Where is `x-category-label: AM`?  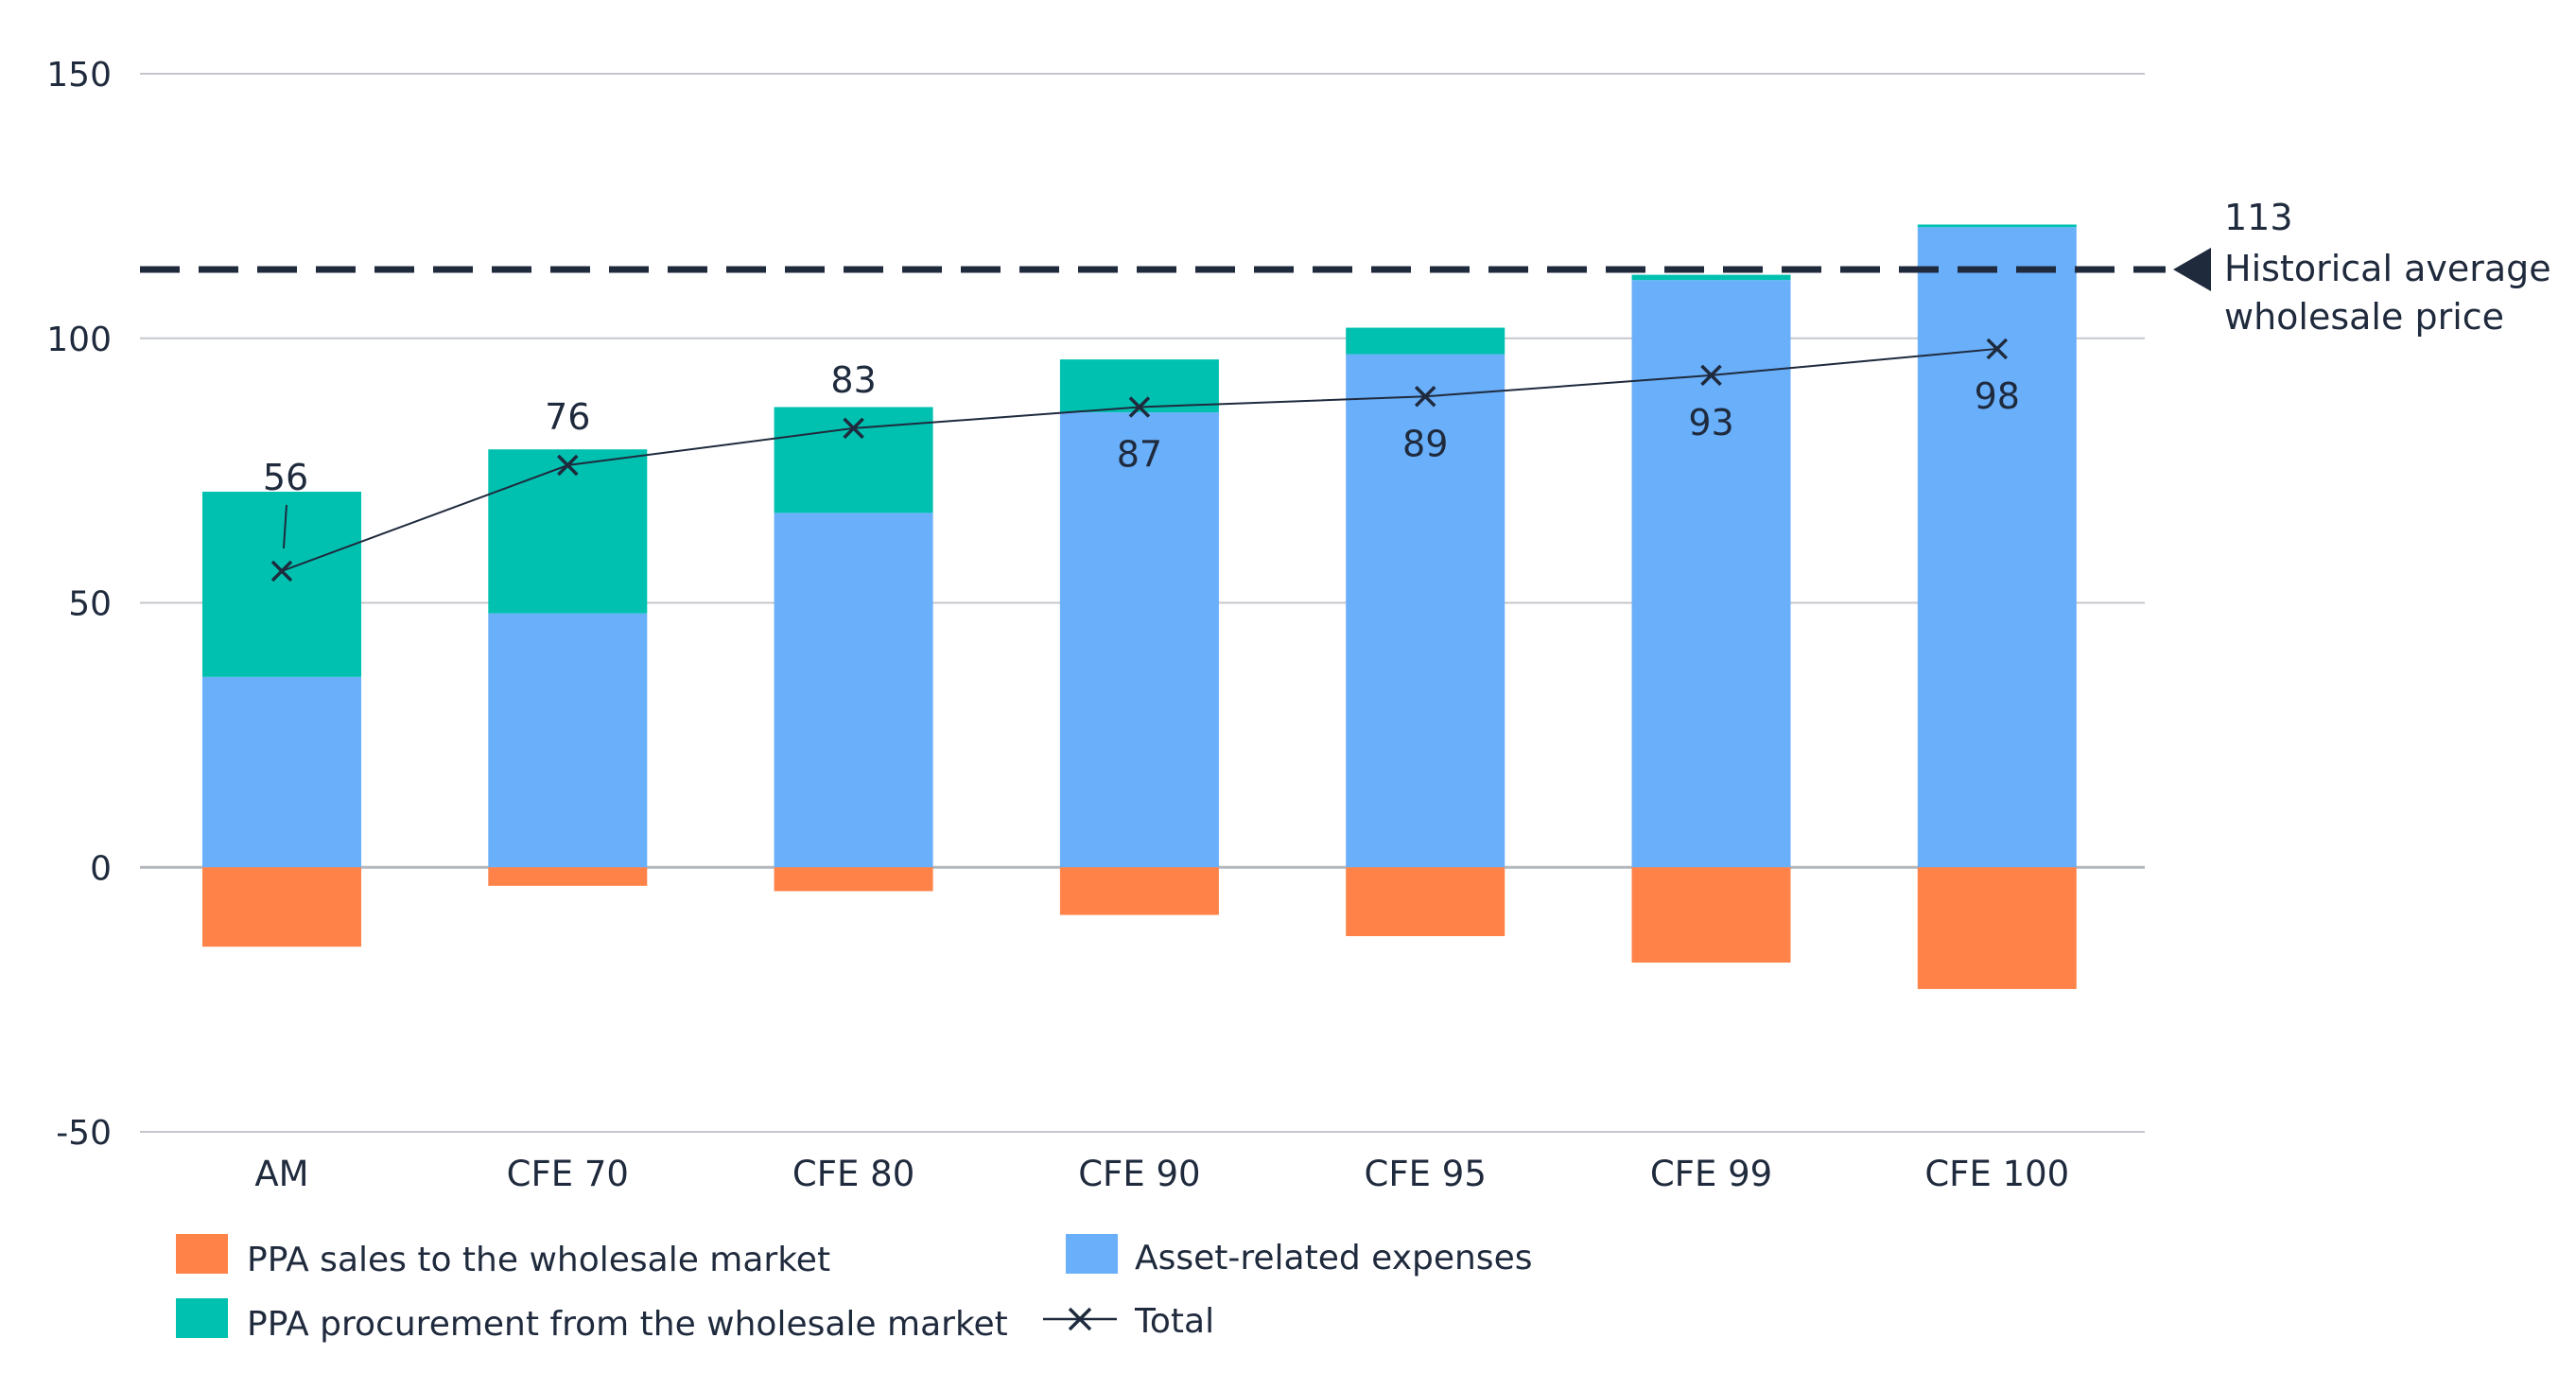
x-category-label: AM is located at coordinates (281, 1174).